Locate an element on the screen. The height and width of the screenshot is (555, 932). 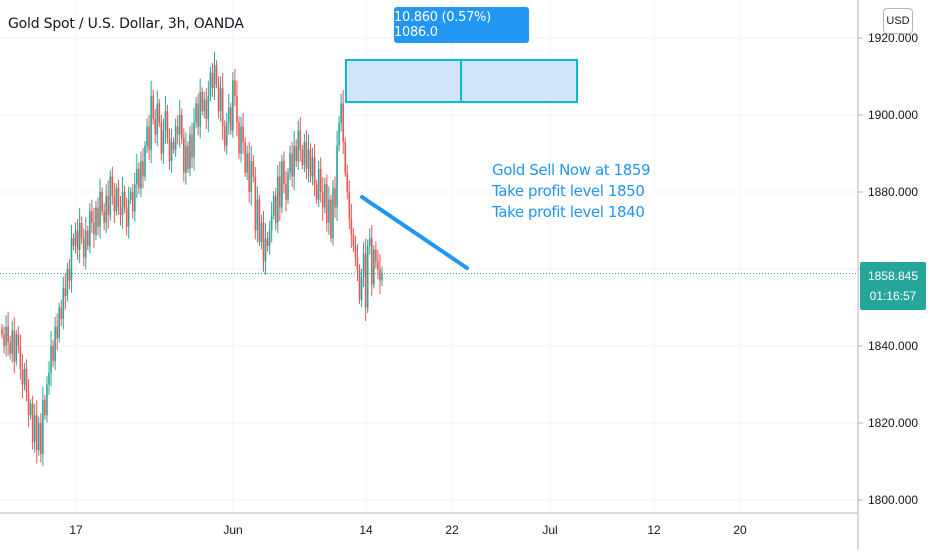
x-tick-label: Jul is located at coordinates (549, 530).